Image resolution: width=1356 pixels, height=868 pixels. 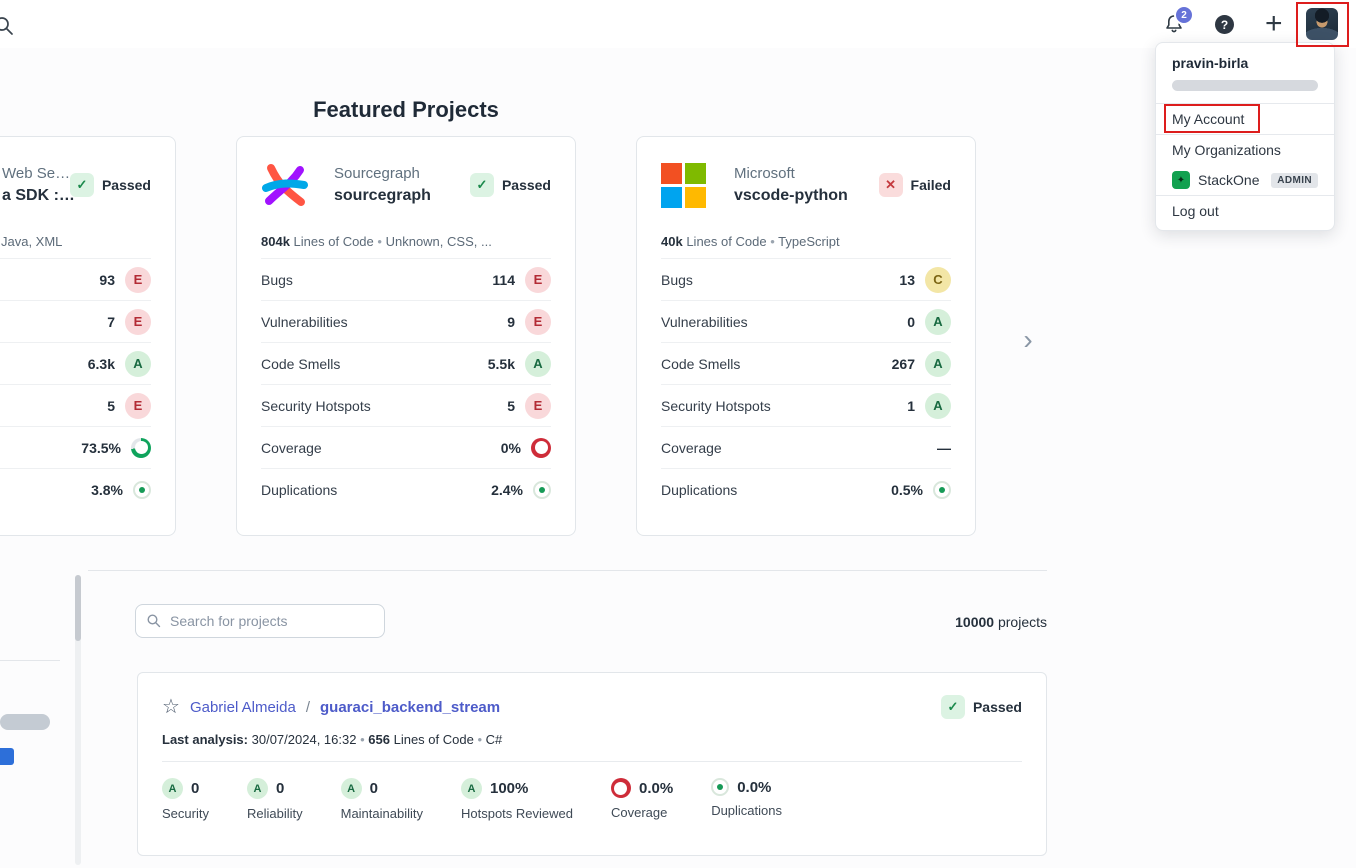 What do you see at coordinates (7, 756) in the screenshot?
I see `left-panel-blue-bar` at bounding box center [7, 756].